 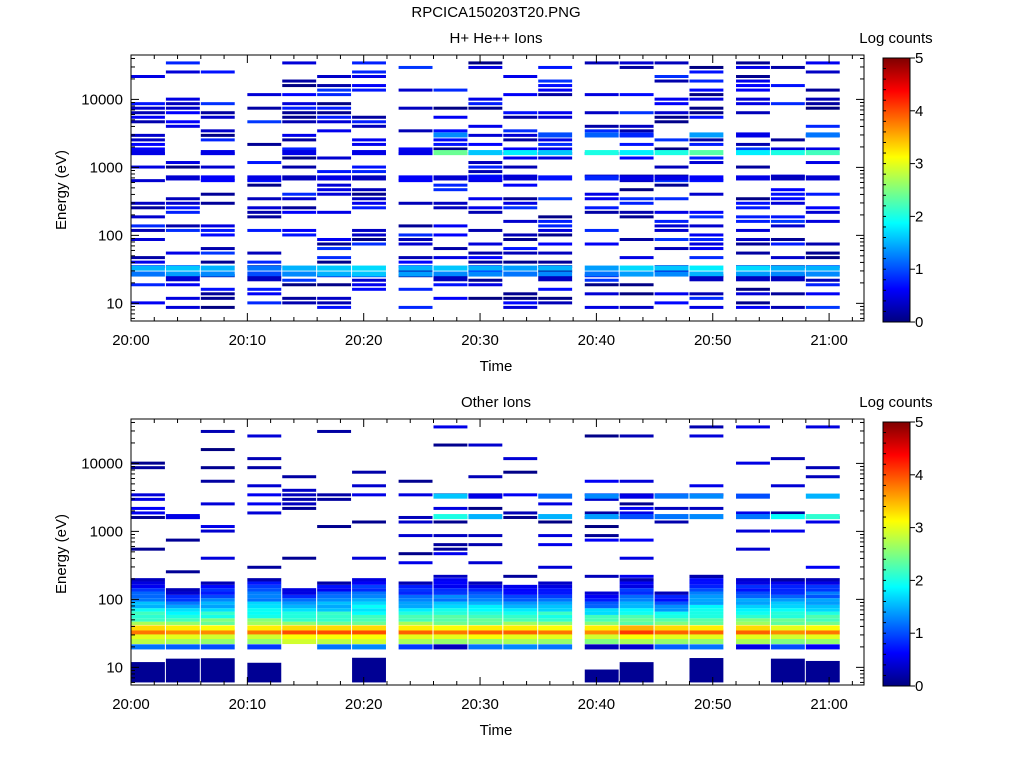 What do you see at coordinates (480, 704) in the screenshot?
I see `x-tick-label: 20:30` at bounding box center [480, 704].